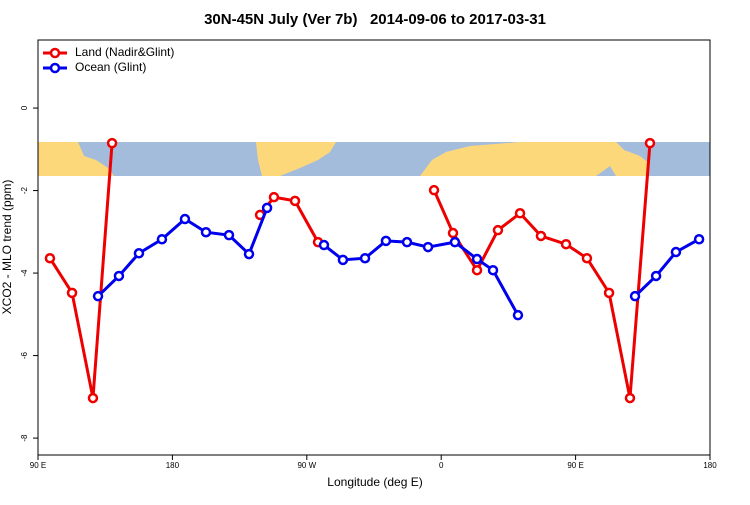  Describe the element at coordinates (24, 273) in the screenshot. I see `y-tick-label: -4` at that location.